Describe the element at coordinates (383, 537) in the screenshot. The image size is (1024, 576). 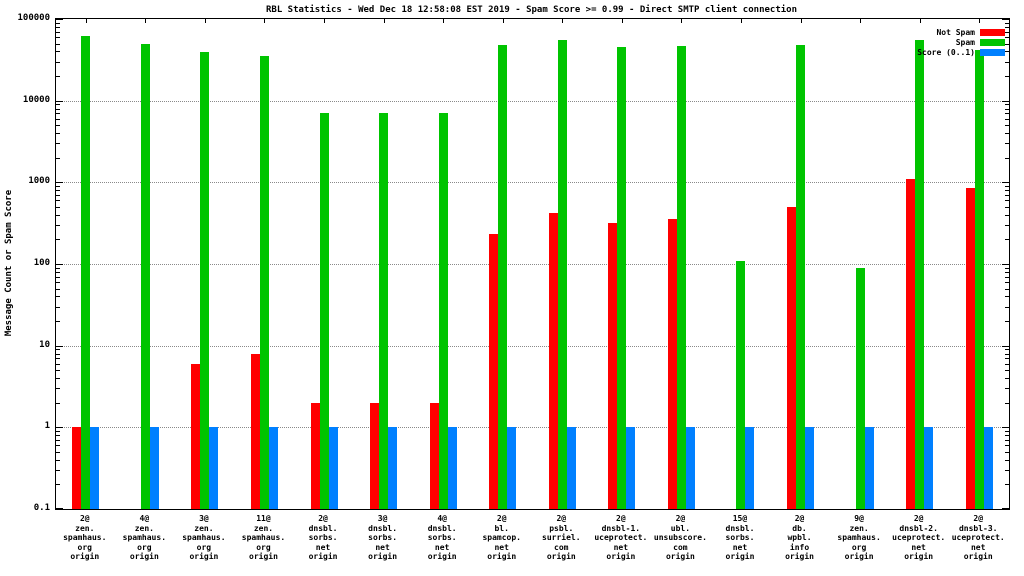
I see `x-axis-tick-label: 3@ dnsbl. sorbs. net origin` at that location.